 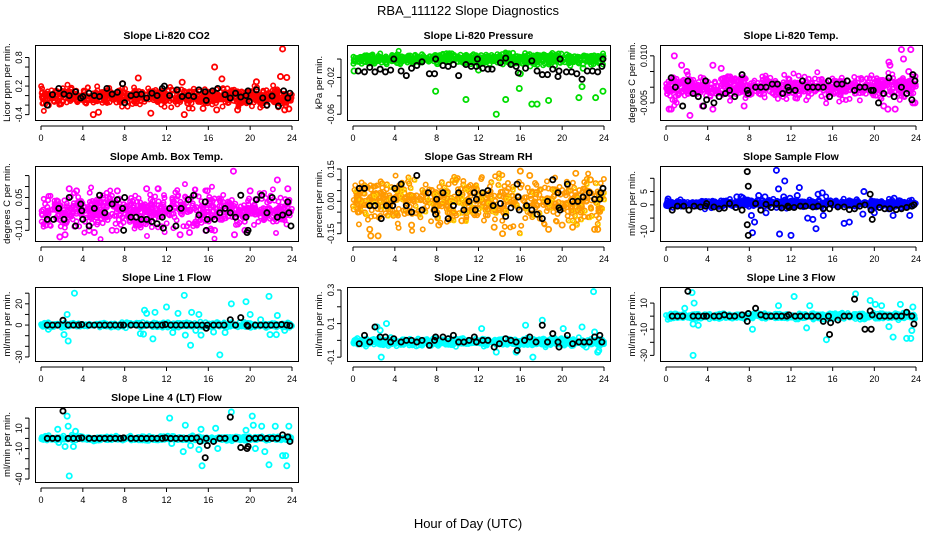 What do you see at coordinates (833, 259) in the screenshot?
I see `x-tick-label: 16` at bounding box center [833, 259].